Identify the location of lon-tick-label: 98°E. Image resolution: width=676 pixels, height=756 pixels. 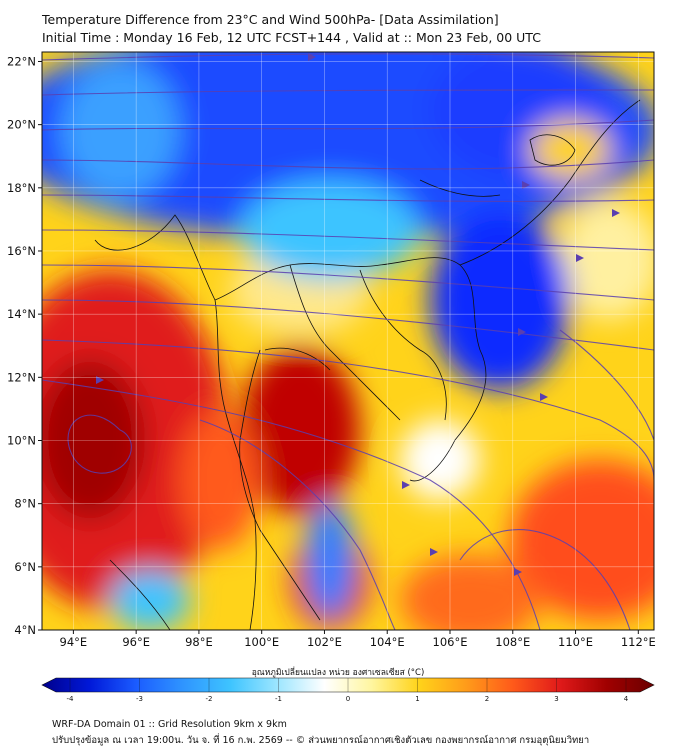
(199, 642).